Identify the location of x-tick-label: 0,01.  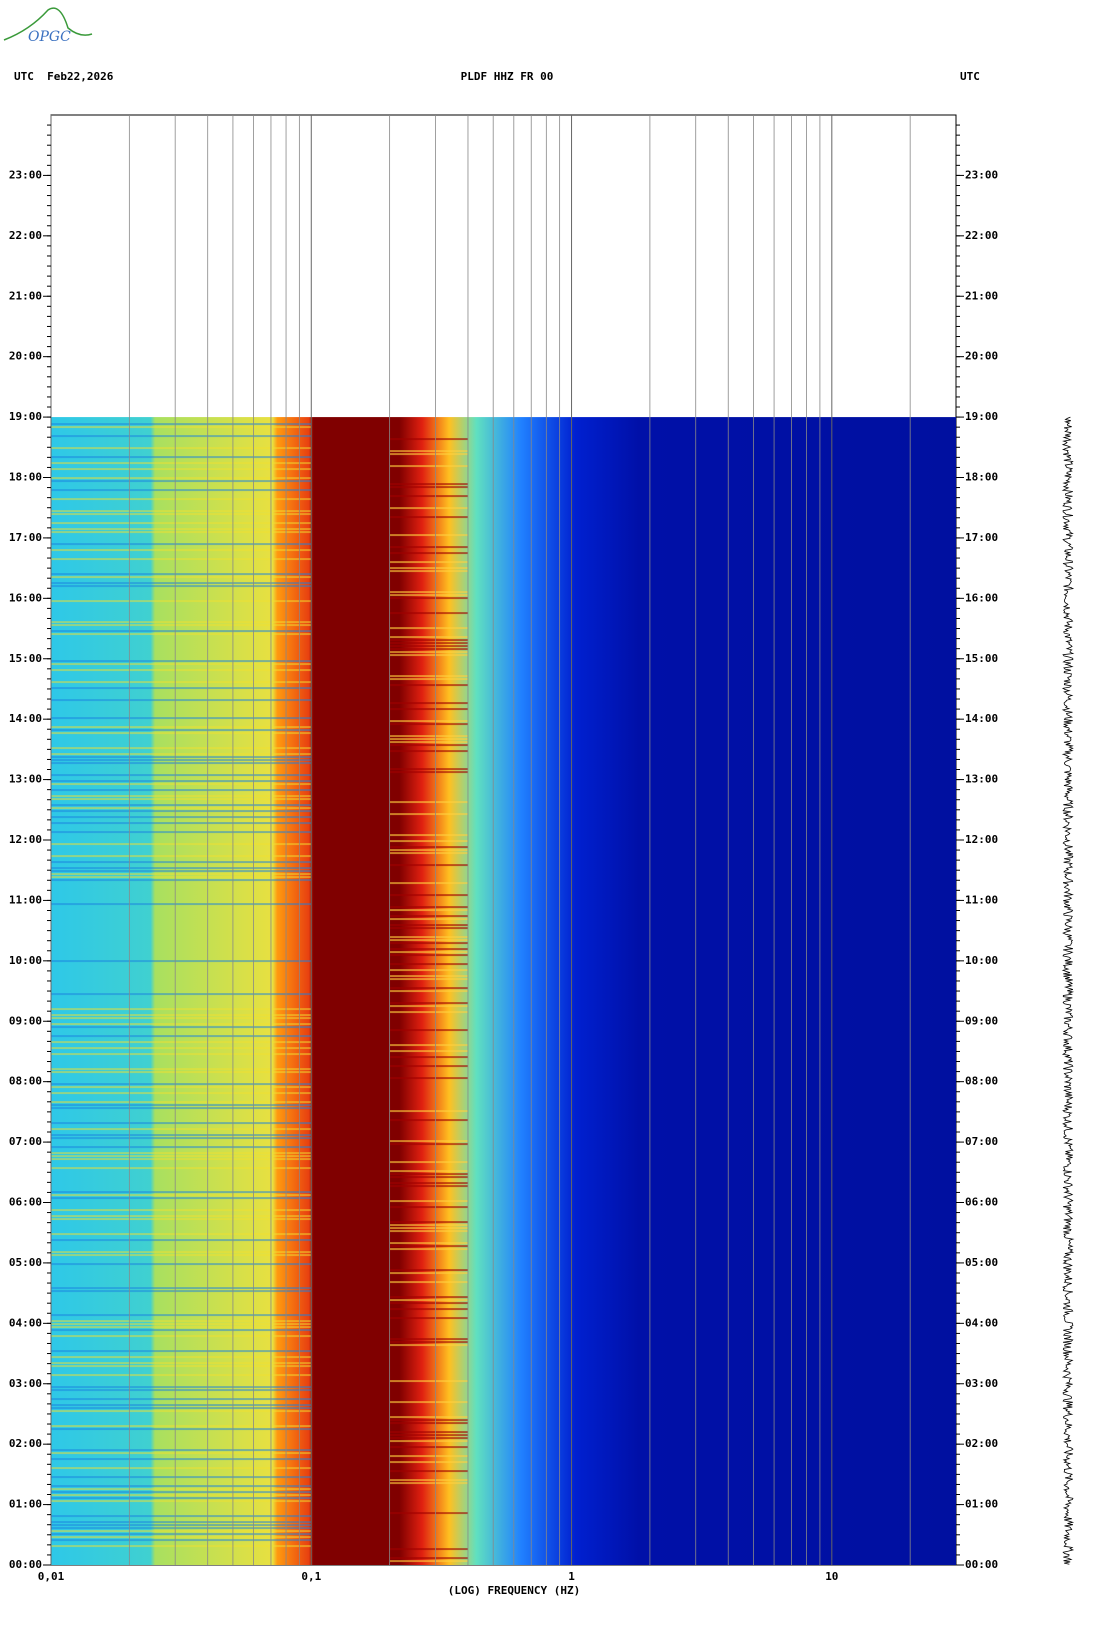
(51, 1576).